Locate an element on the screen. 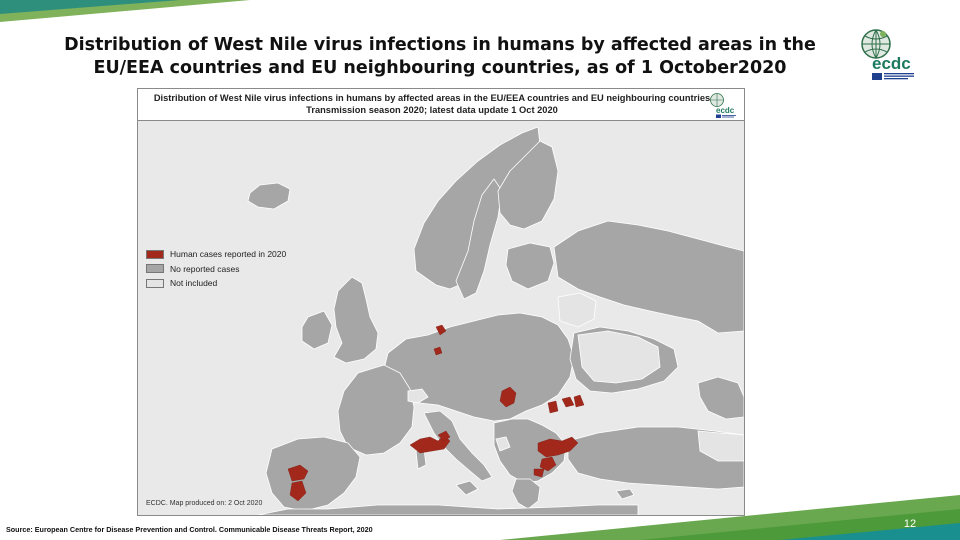 This screenshot has height=540, width=960. central-europe is located at coordinates (479, 367).